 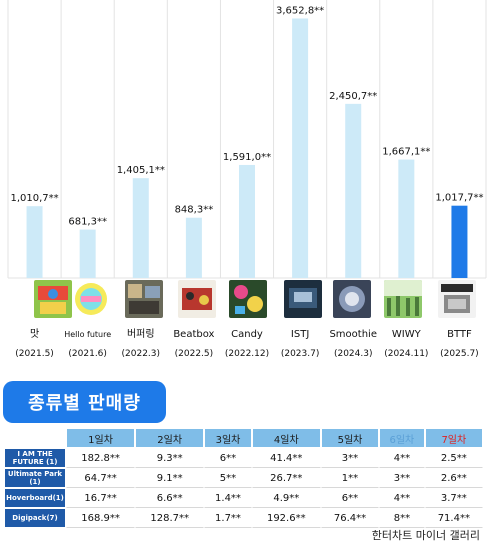 What do you see at coordinates (194, 210) in the screenshot?
I see `data-label: 848,3**` at bounding box center [194, 210].